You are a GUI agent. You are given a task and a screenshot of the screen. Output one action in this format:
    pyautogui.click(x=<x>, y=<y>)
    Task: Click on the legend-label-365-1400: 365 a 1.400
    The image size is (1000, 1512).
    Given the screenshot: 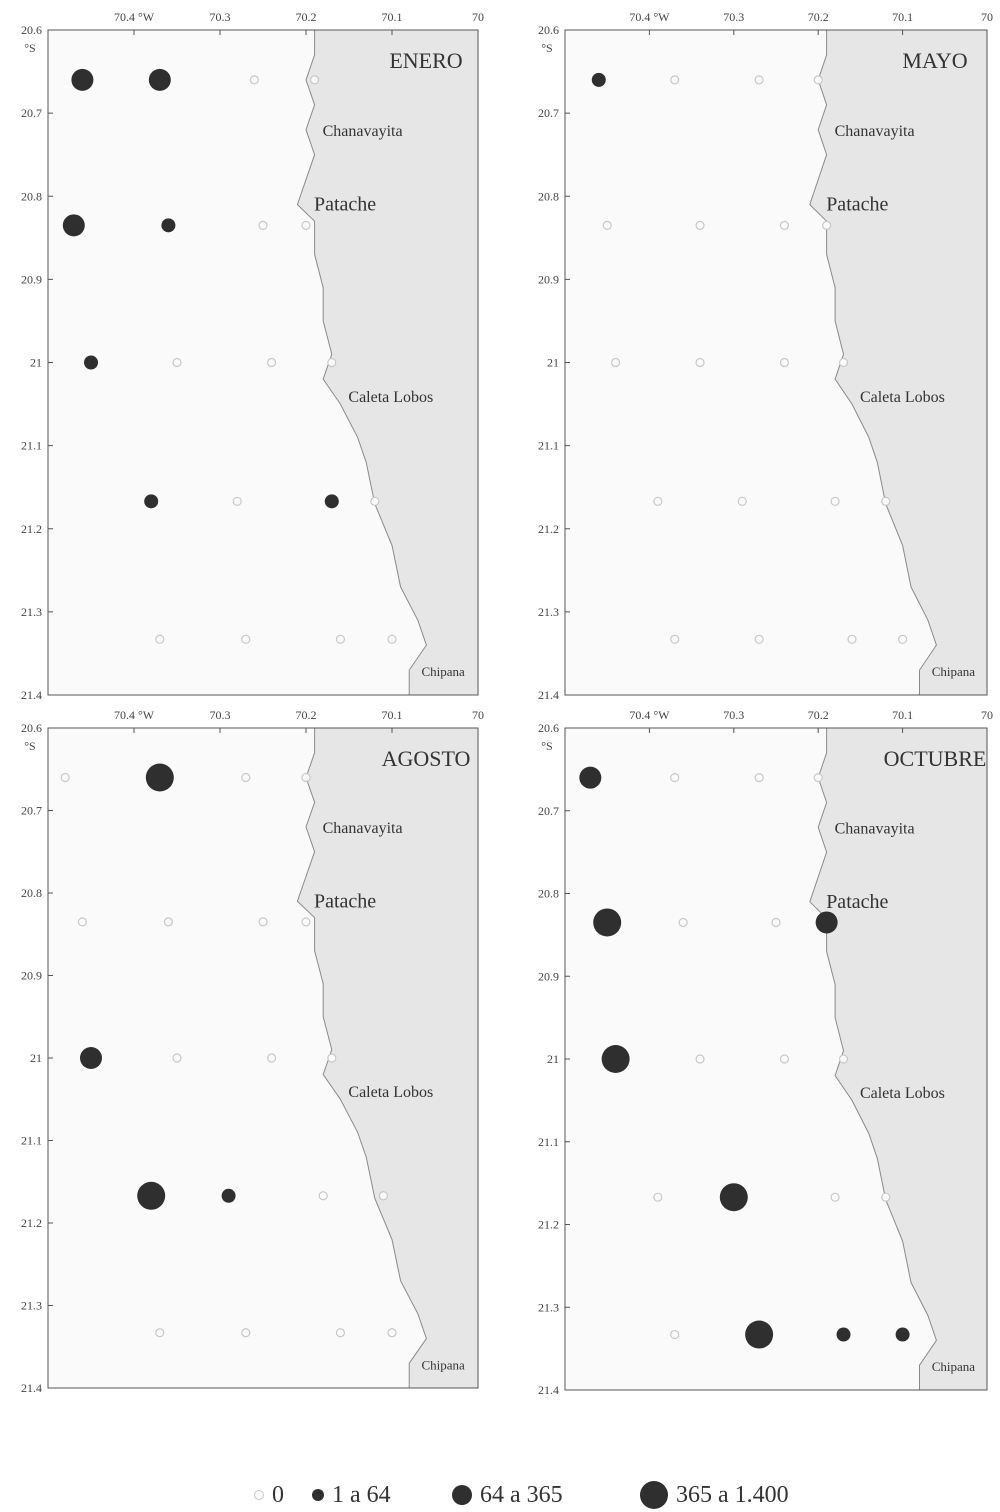 What is the action you would take?
    pyautogui.click(x=732, y=1494)
    